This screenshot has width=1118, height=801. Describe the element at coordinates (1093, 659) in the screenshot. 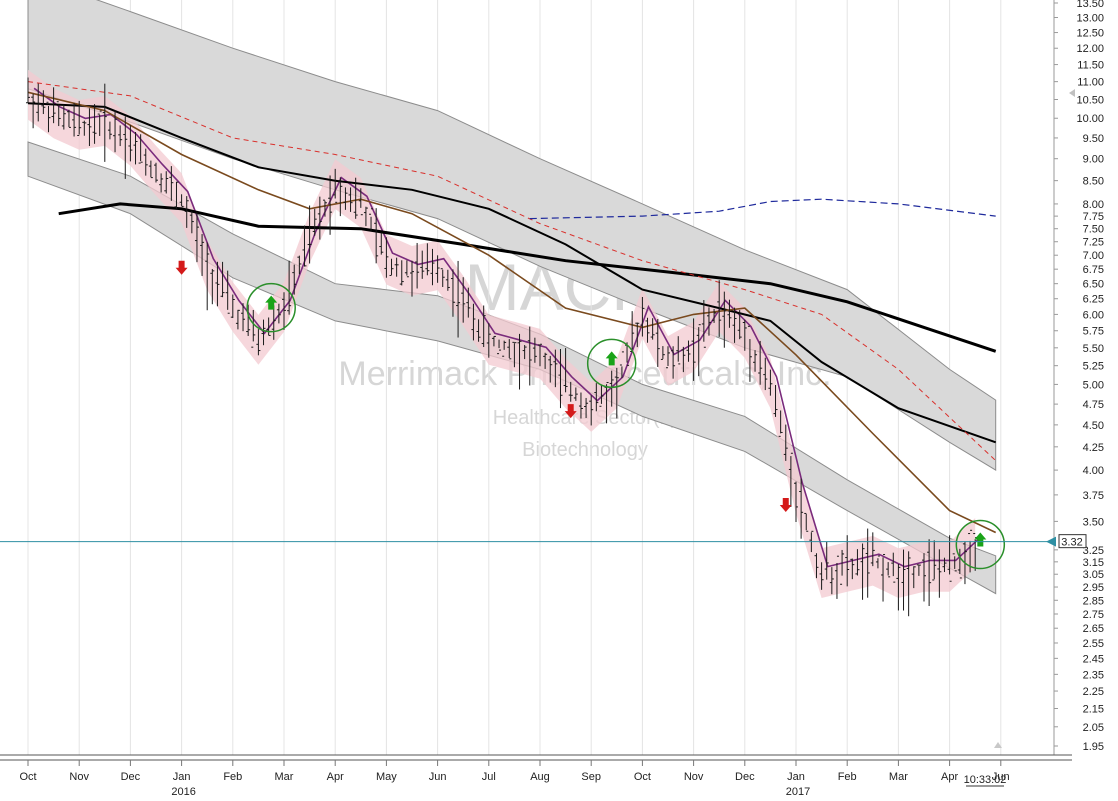

I see `price-tick-label: 2.45` at that location.